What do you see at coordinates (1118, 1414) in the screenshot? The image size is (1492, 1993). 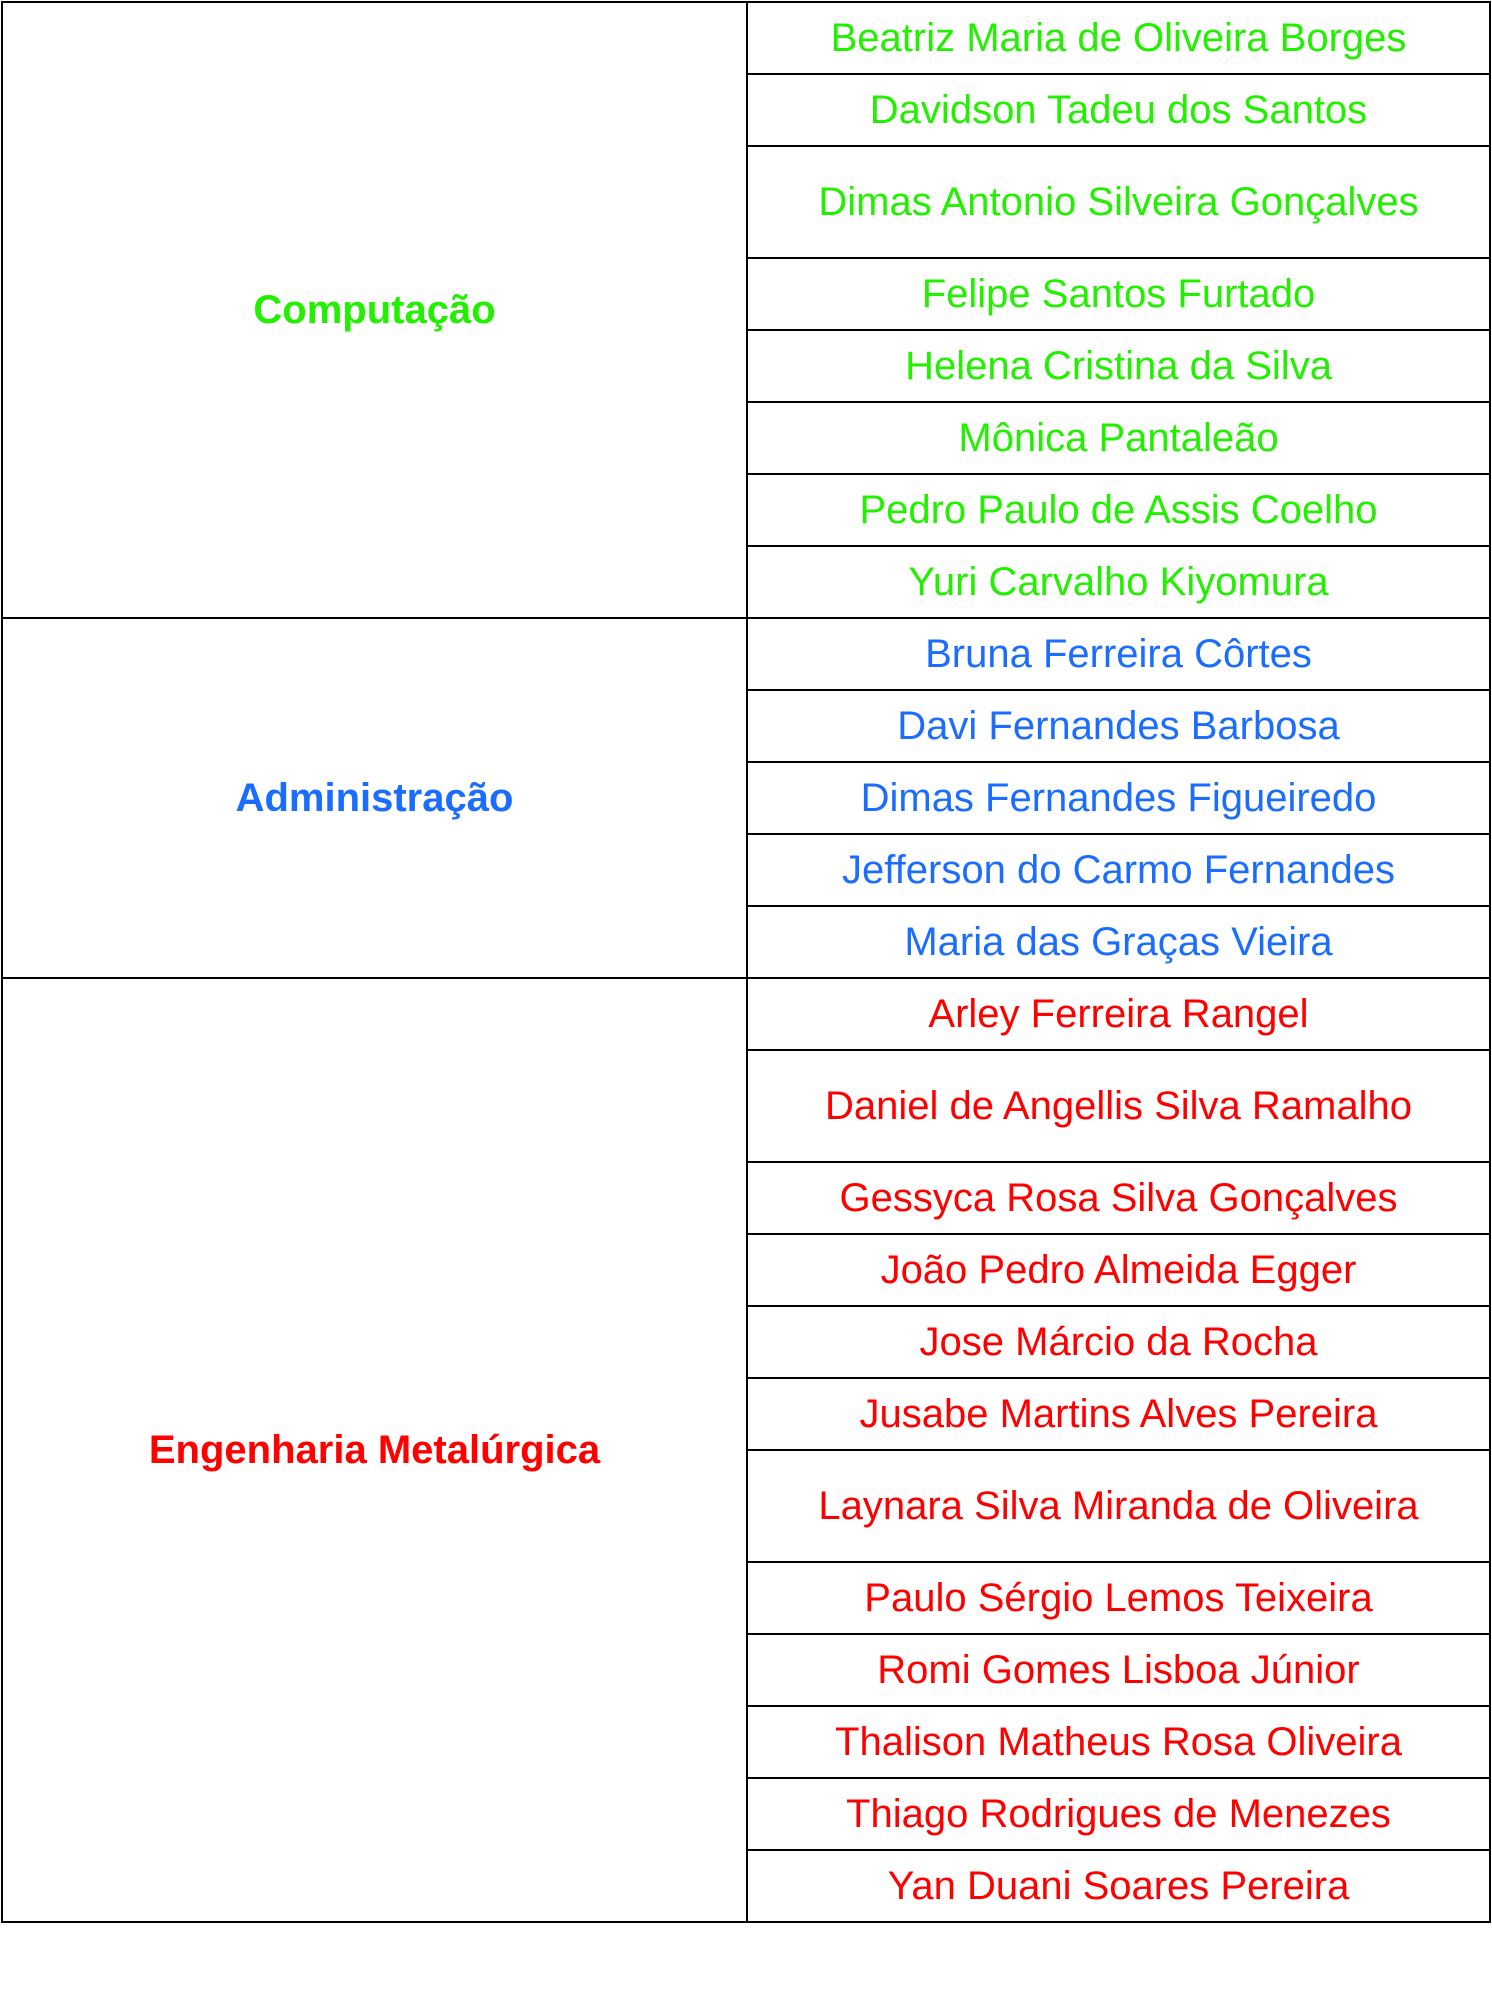 I see `member-name-cell: Jusabe Martins Alves Pereira` at bounding box center [1118, 1414].